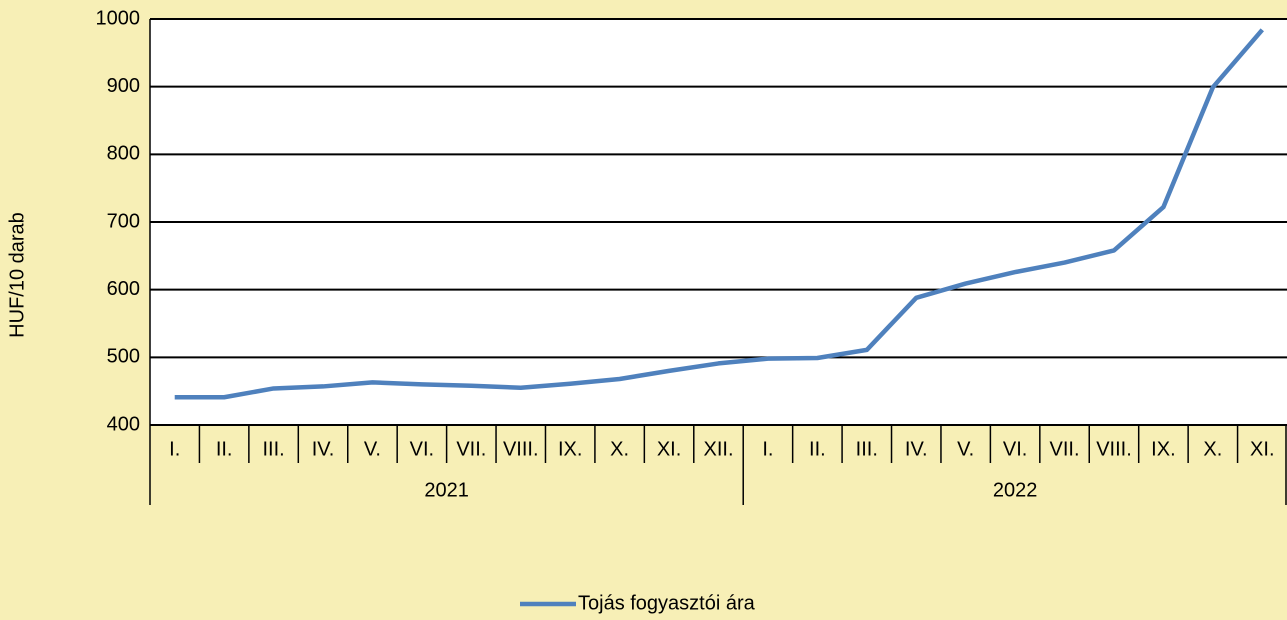  What do you see at coordinates (123, 289) in the screenshot?
I see `y-tick-label: 600` at bounding box center [123, 289].